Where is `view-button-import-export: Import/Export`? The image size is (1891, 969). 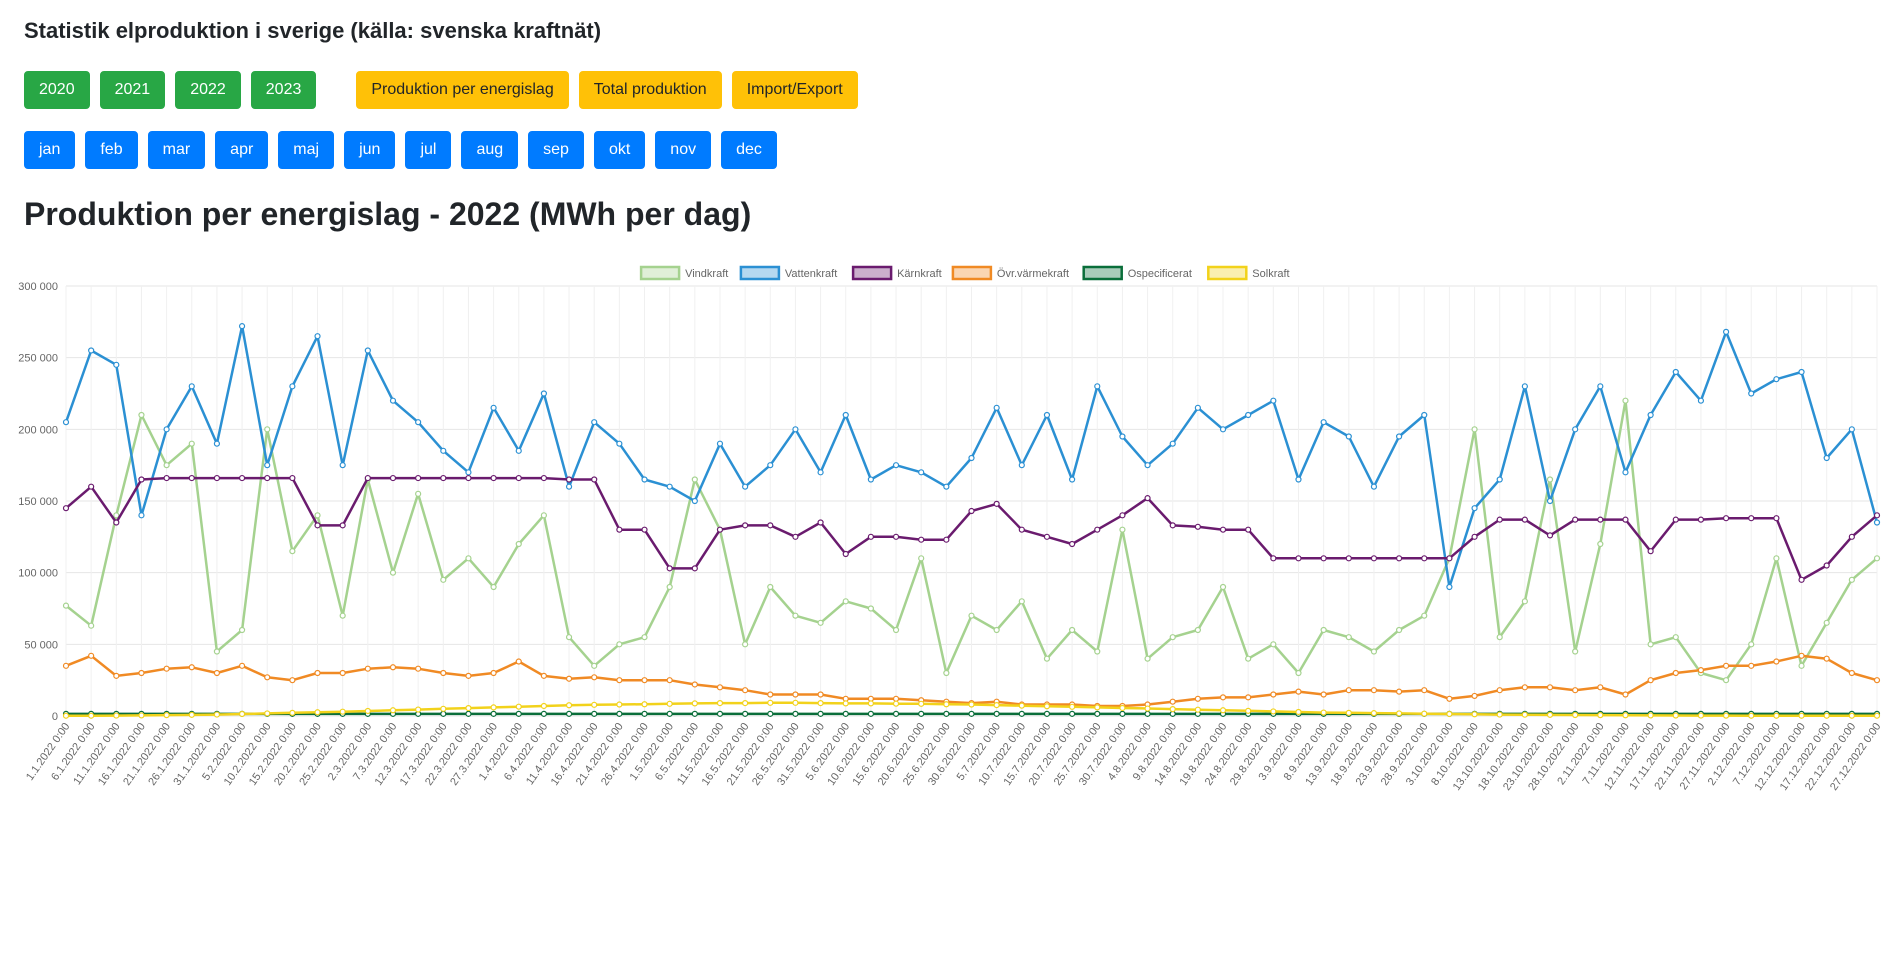 view-button-import-export: Import/Export is located at coordinates (794, 90).